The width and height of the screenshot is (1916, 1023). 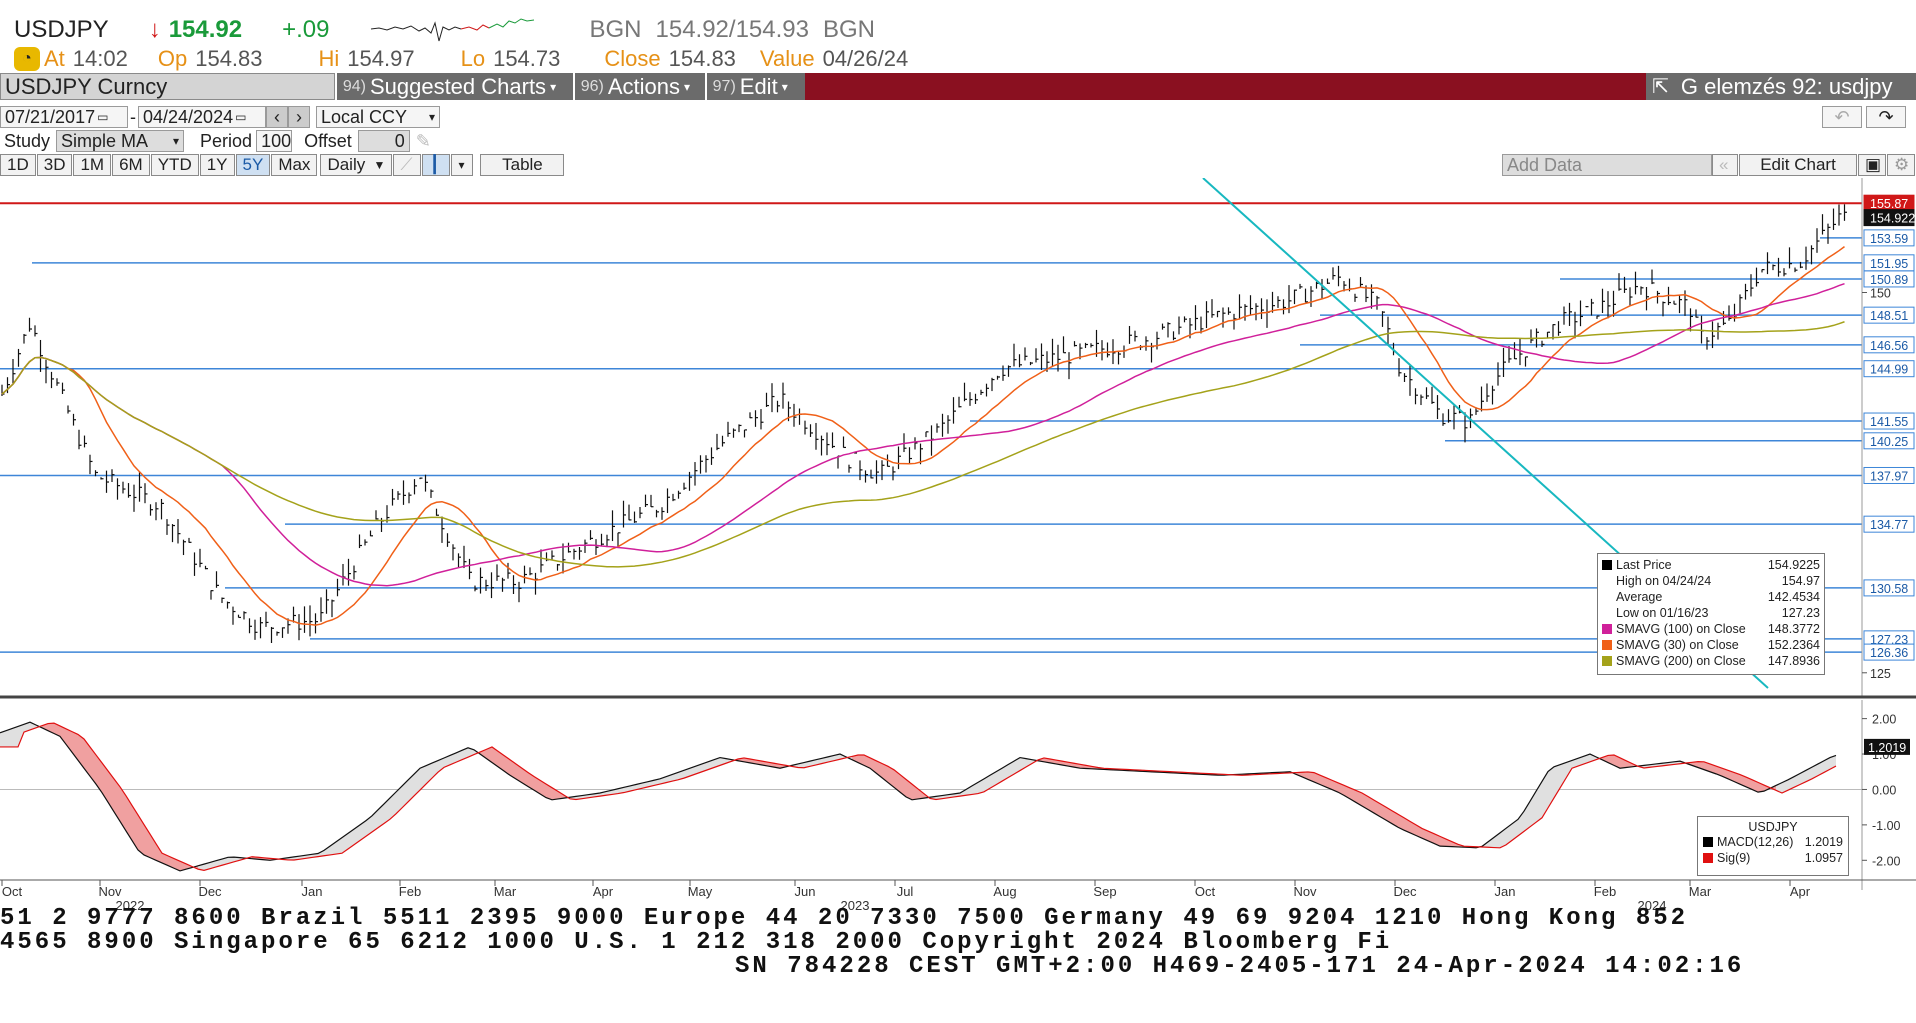 What do you see at coordinates (50, 116) in the screenshot?
I see `start-date: 07/21/2017` at bounding box center [50, 116].